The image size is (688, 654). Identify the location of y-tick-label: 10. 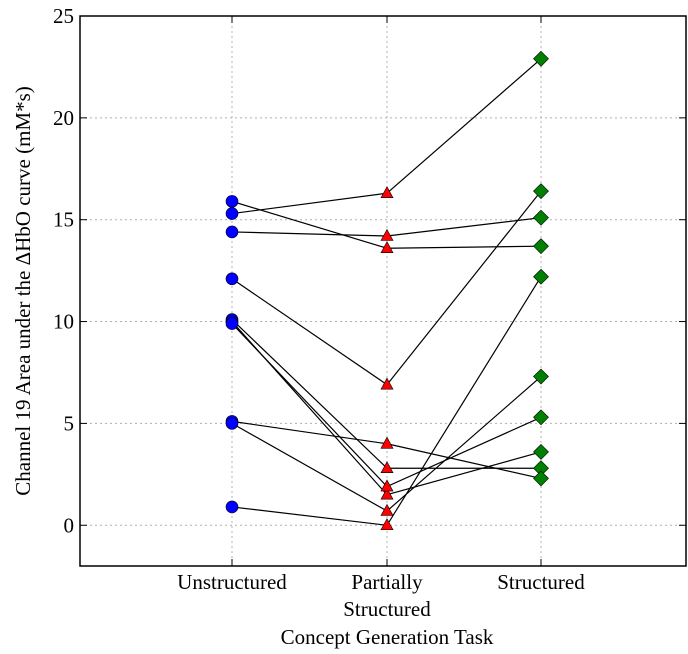
(63, 322).